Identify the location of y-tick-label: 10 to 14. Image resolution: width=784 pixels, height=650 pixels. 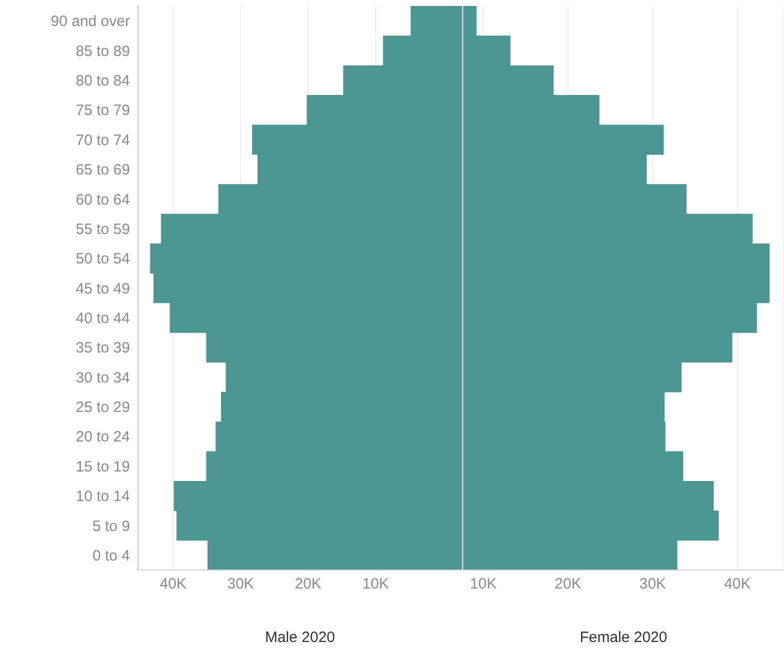
(103, 497).